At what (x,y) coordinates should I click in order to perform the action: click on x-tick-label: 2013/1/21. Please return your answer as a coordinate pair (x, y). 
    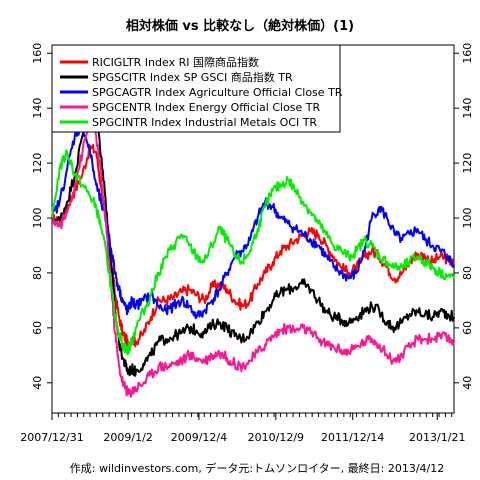
    Looking at the image, I should click on (437, 437).